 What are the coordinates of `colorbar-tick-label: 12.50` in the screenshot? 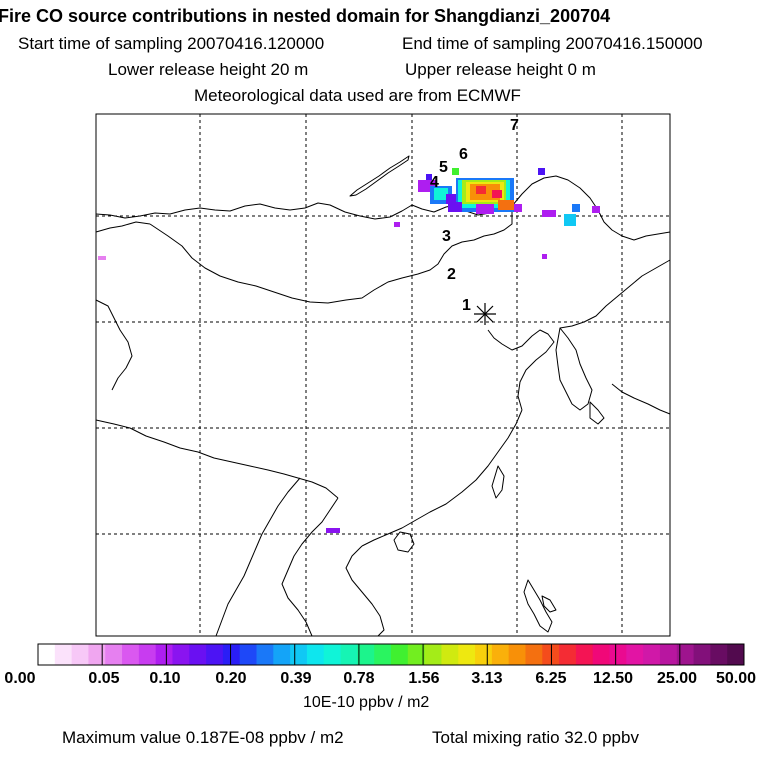 It's located at (613, 678).